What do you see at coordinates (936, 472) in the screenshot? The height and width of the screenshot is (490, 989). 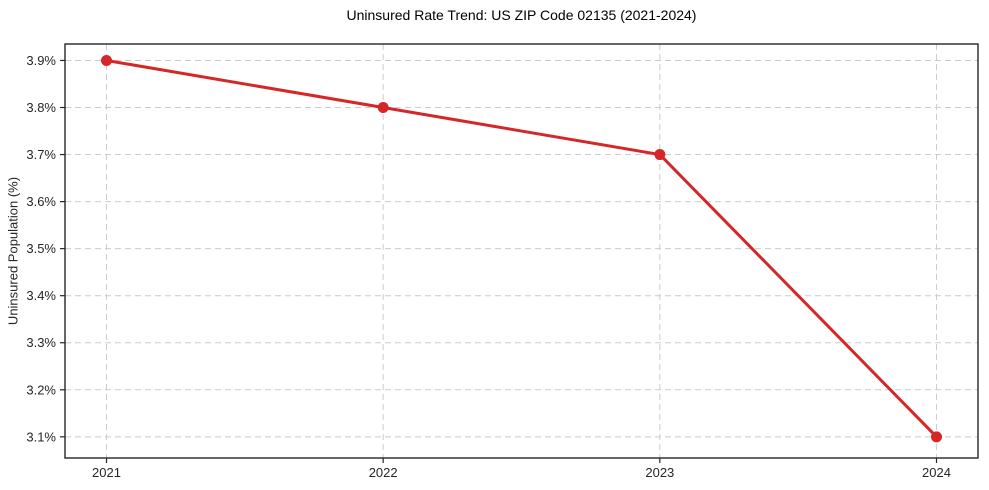 I see `x-tick-label: 2024` at bounding box center [936, 472].